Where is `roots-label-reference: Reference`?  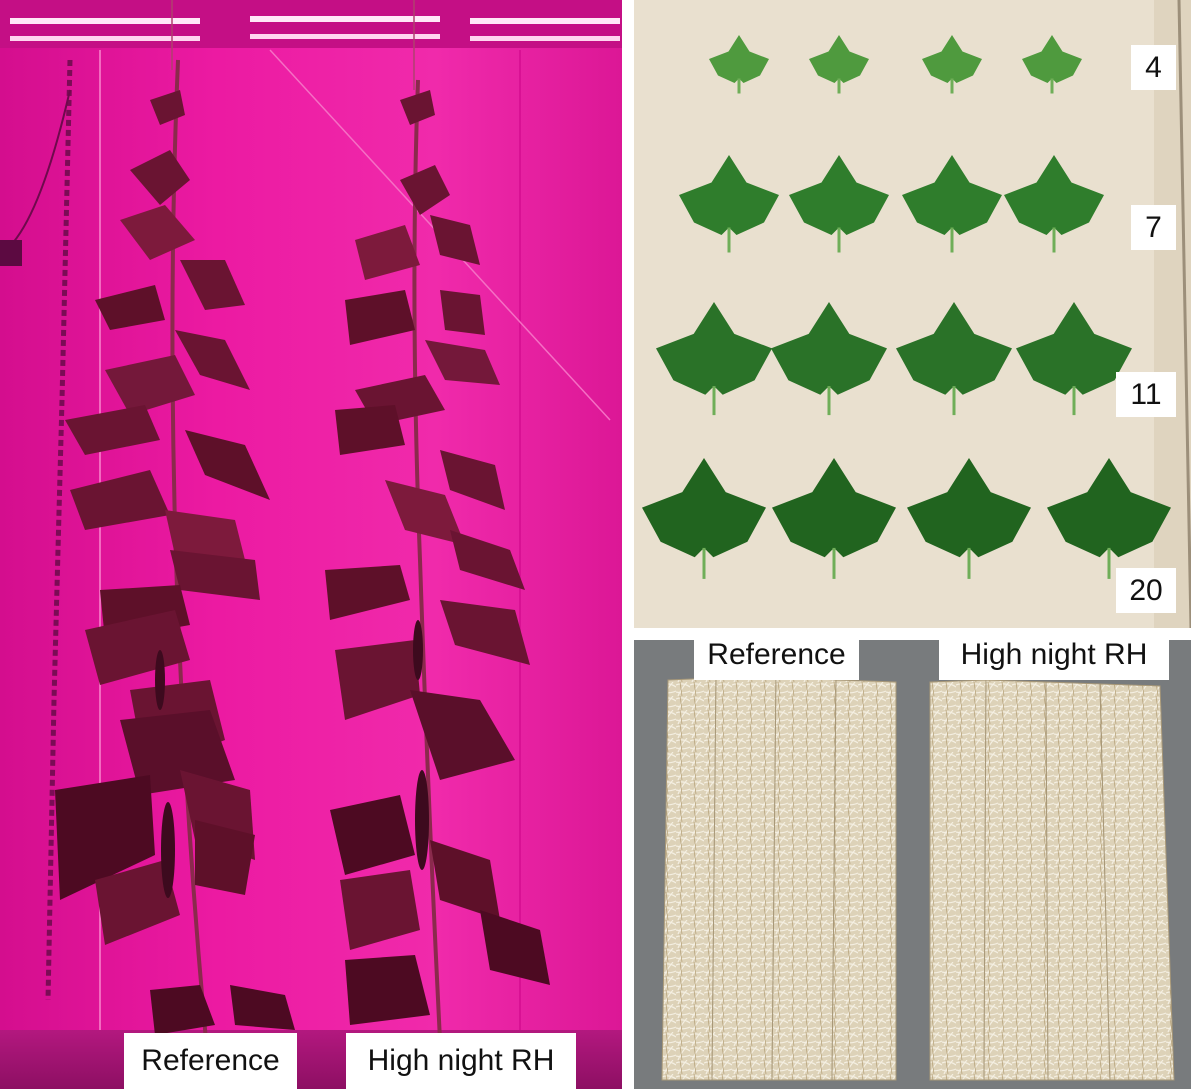 roots-label-reference: Reference is located at coordinates (776, 660).